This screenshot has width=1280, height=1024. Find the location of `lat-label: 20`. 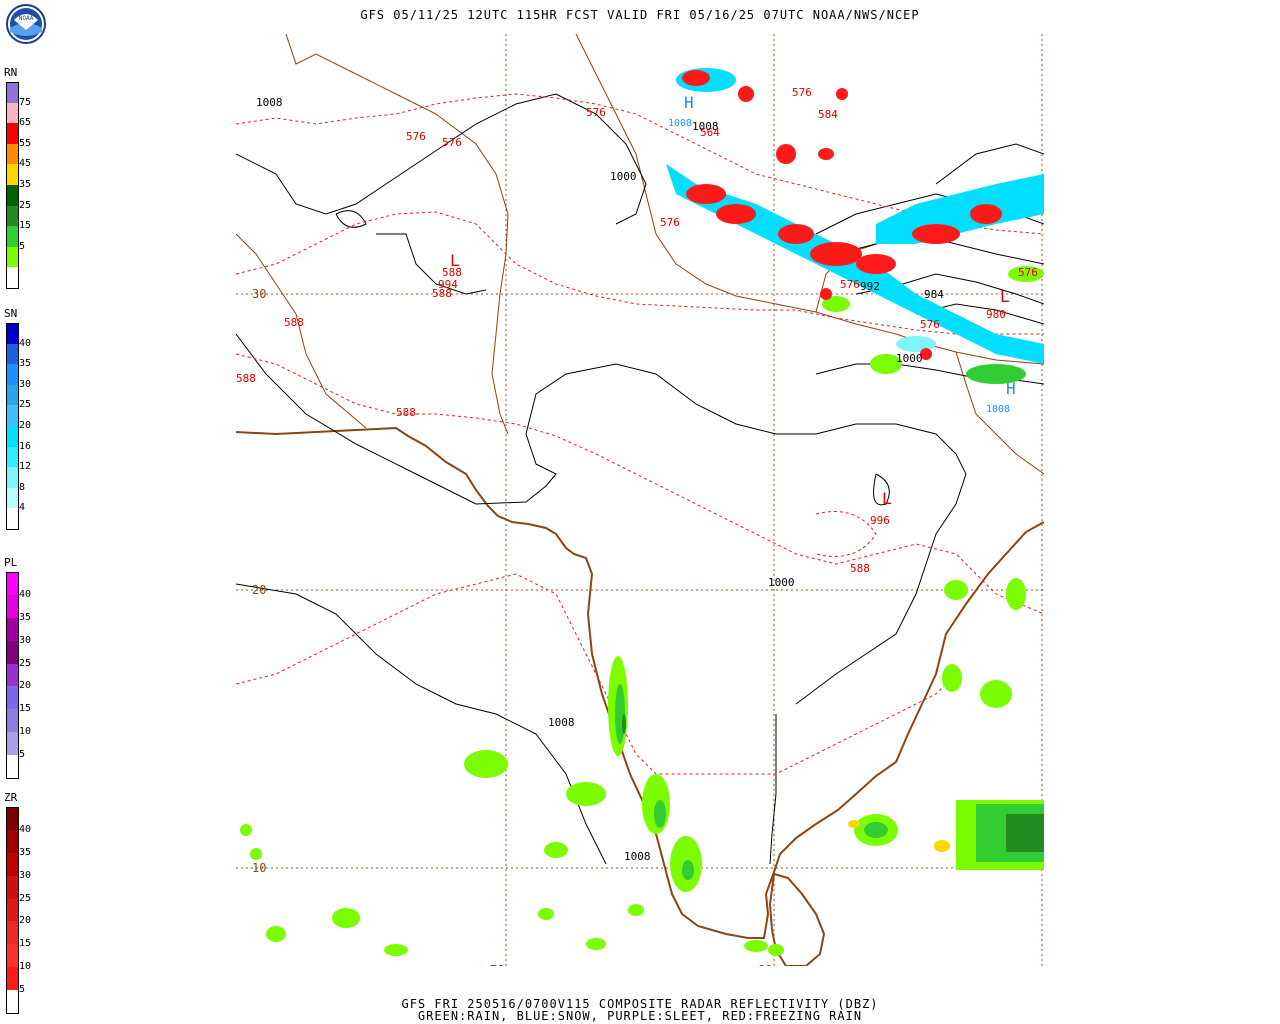

lat-label: 20 is located at coordinates (259, 590).